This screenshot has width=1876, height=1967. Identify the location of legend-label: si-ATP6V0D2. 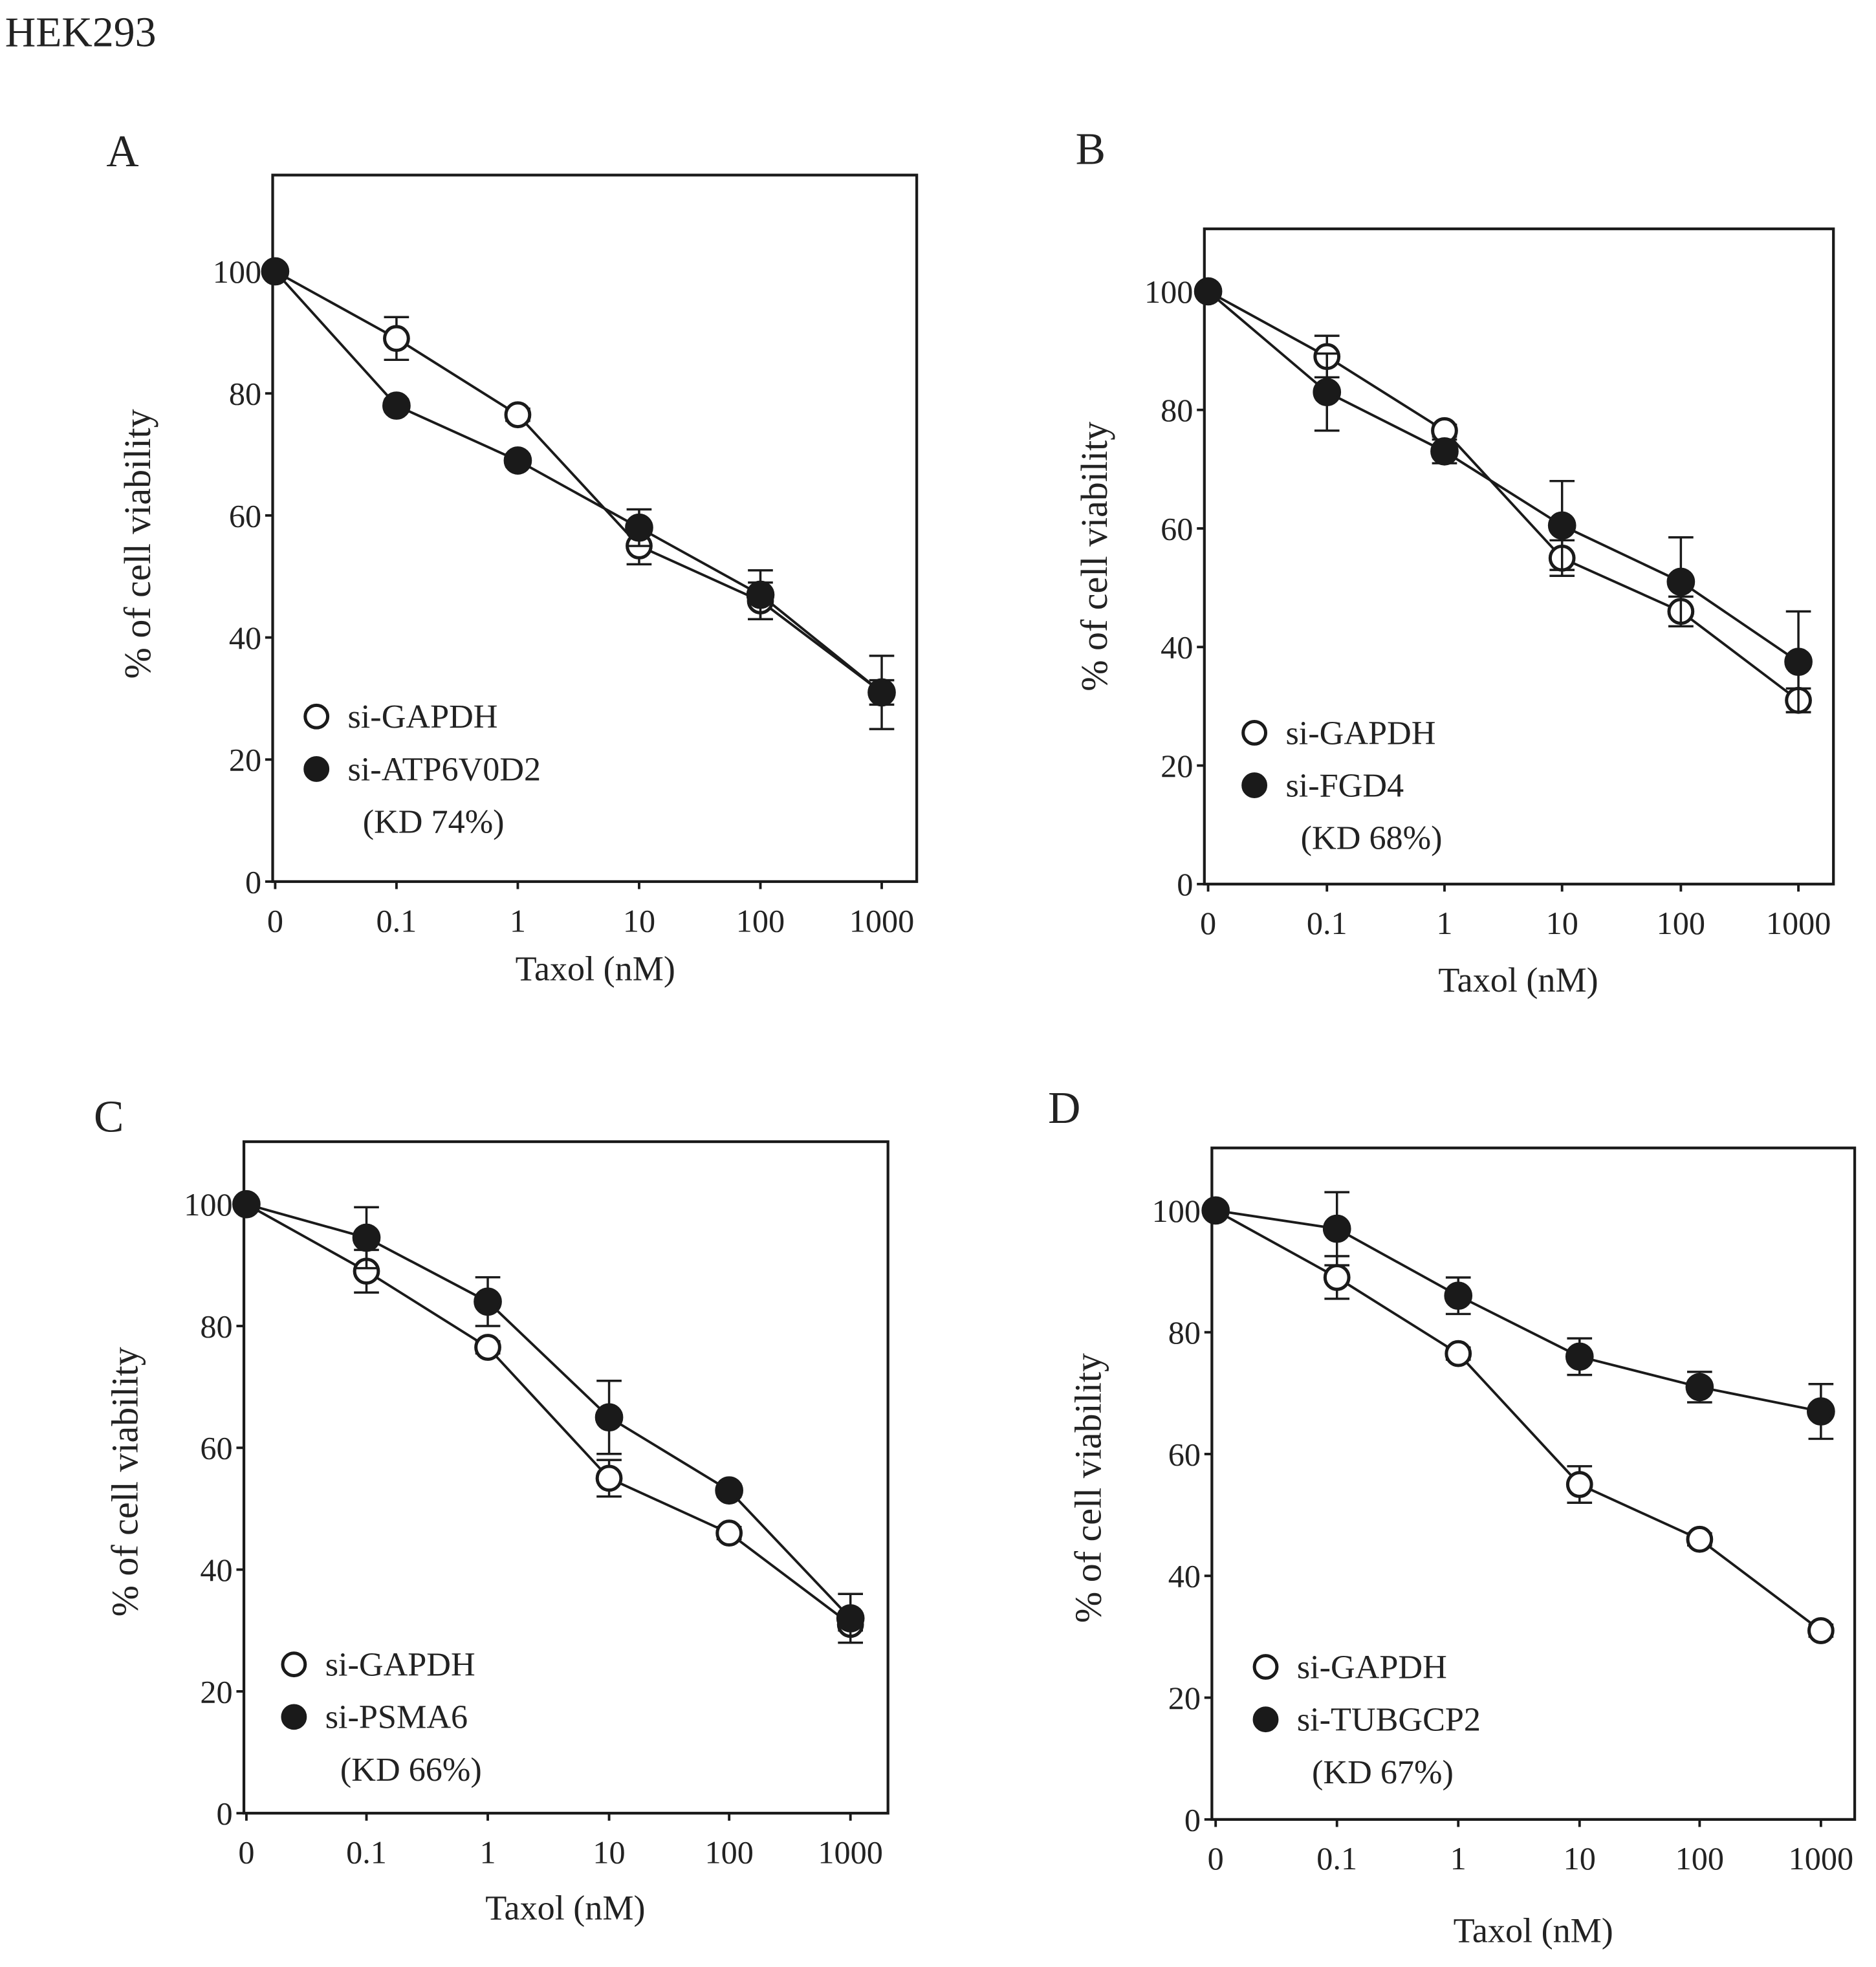
(444, 769).